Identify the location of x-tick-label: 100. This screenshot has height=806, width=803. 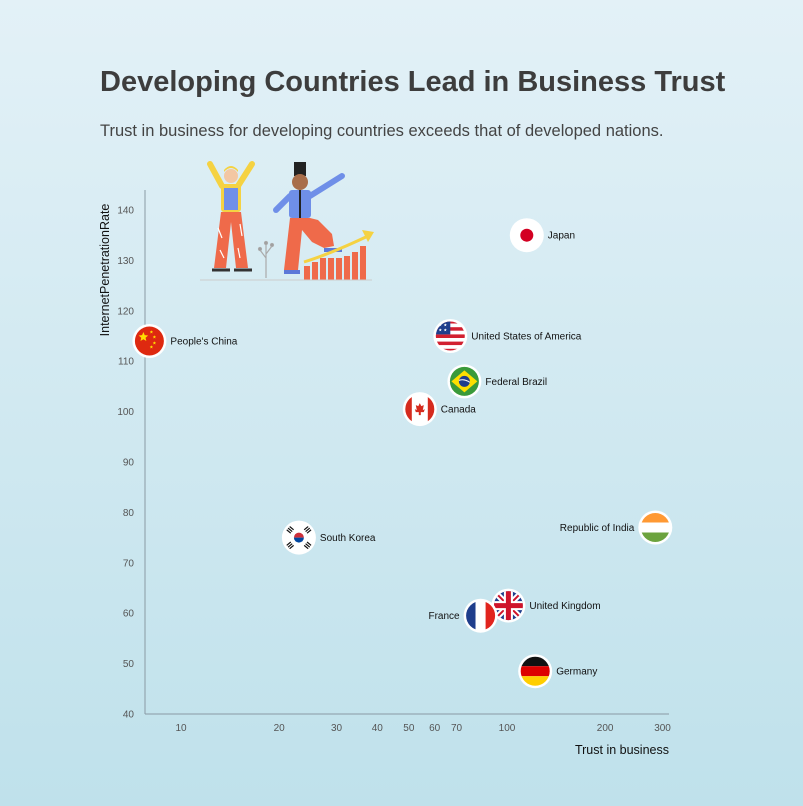
(507, 728).